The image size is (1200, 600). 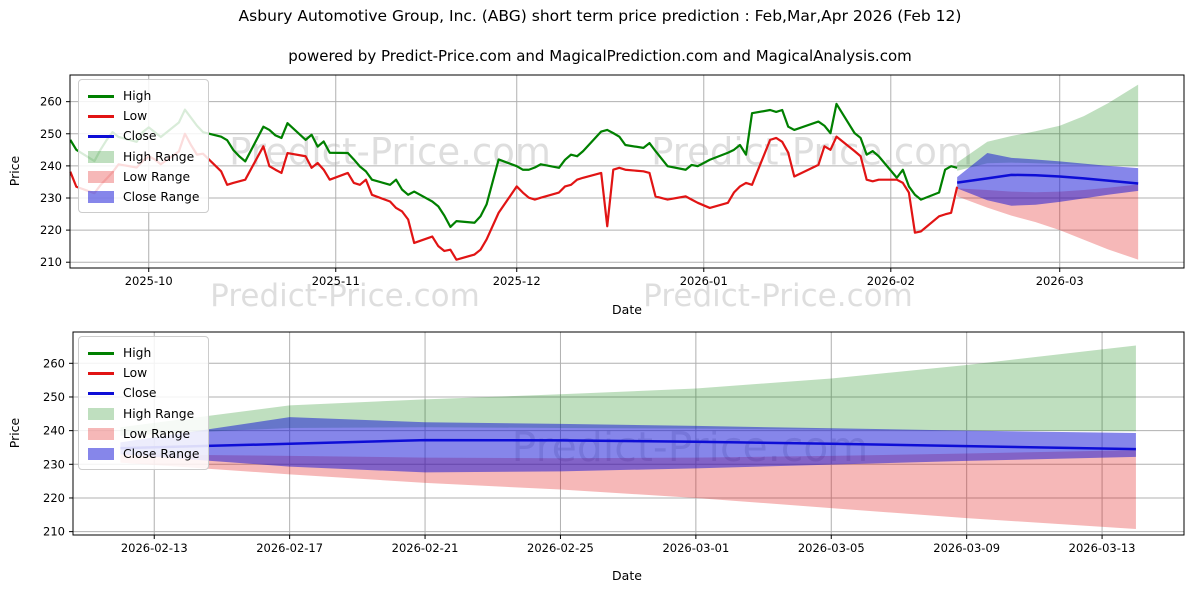 I want to click on x-tick-label: 2026-03-13, so click(x=1102, y=548).